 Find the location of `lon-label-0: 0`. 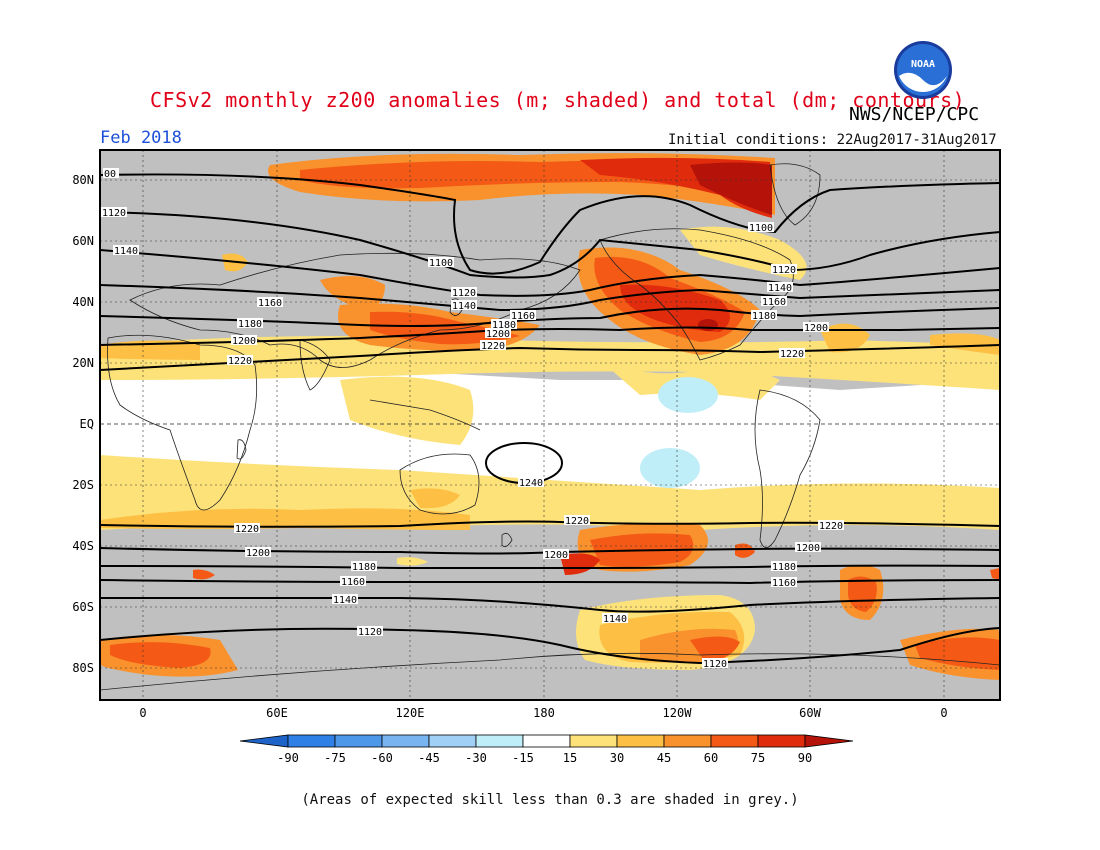

lon-label-0: 0 is located at coordinates (142, 713).